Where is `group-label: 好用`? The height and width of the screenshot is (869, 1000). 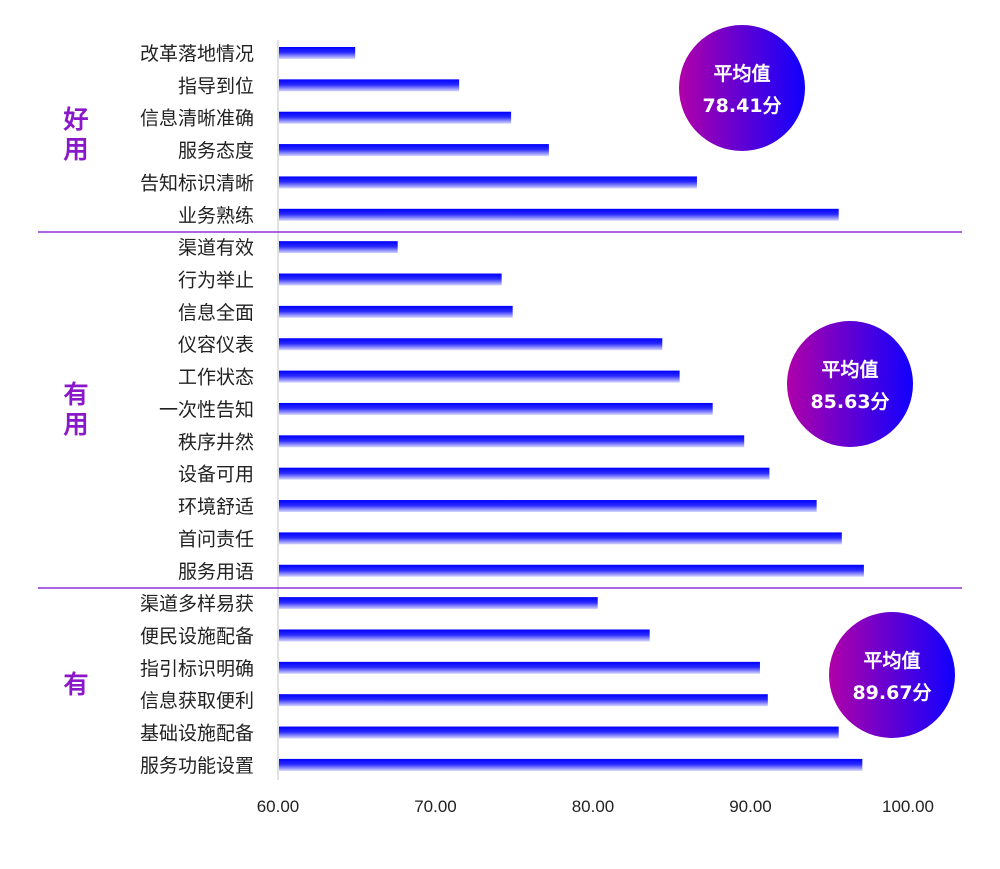
group-label: 好用 is located at coordinates (75, 134).